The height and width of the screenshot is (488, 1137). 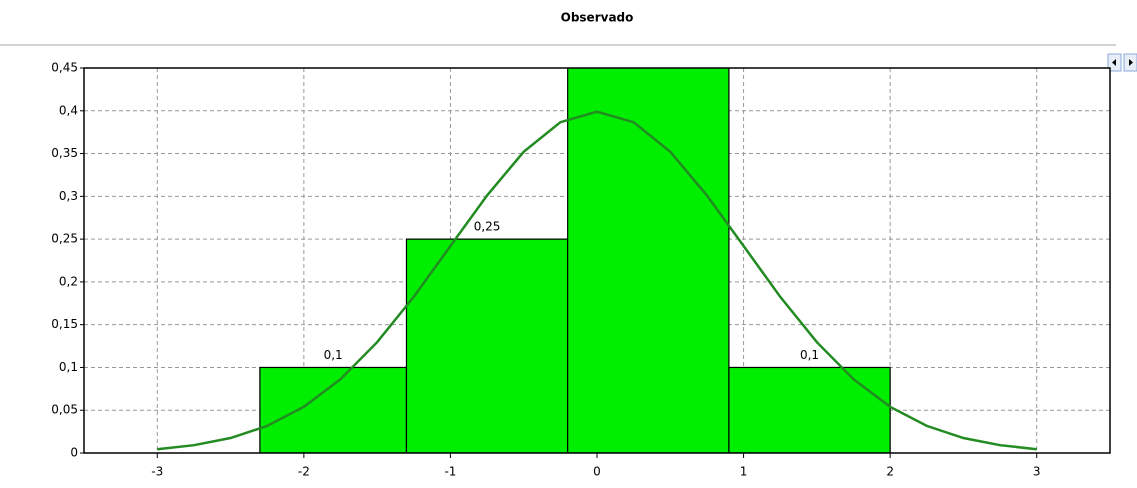 What do you see at coordinates (487, 227) in the screenshot?
I see `value-label: 0,25` at bounding box center [487, 227].